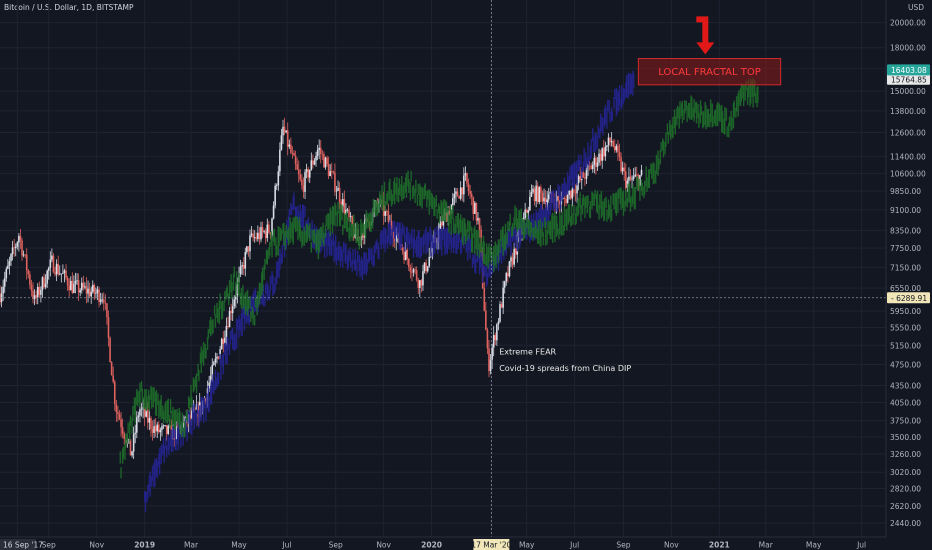 This screenshot has height=550, width=932. I want to click on price-tag-label: 16403.08, so click(909, 70).